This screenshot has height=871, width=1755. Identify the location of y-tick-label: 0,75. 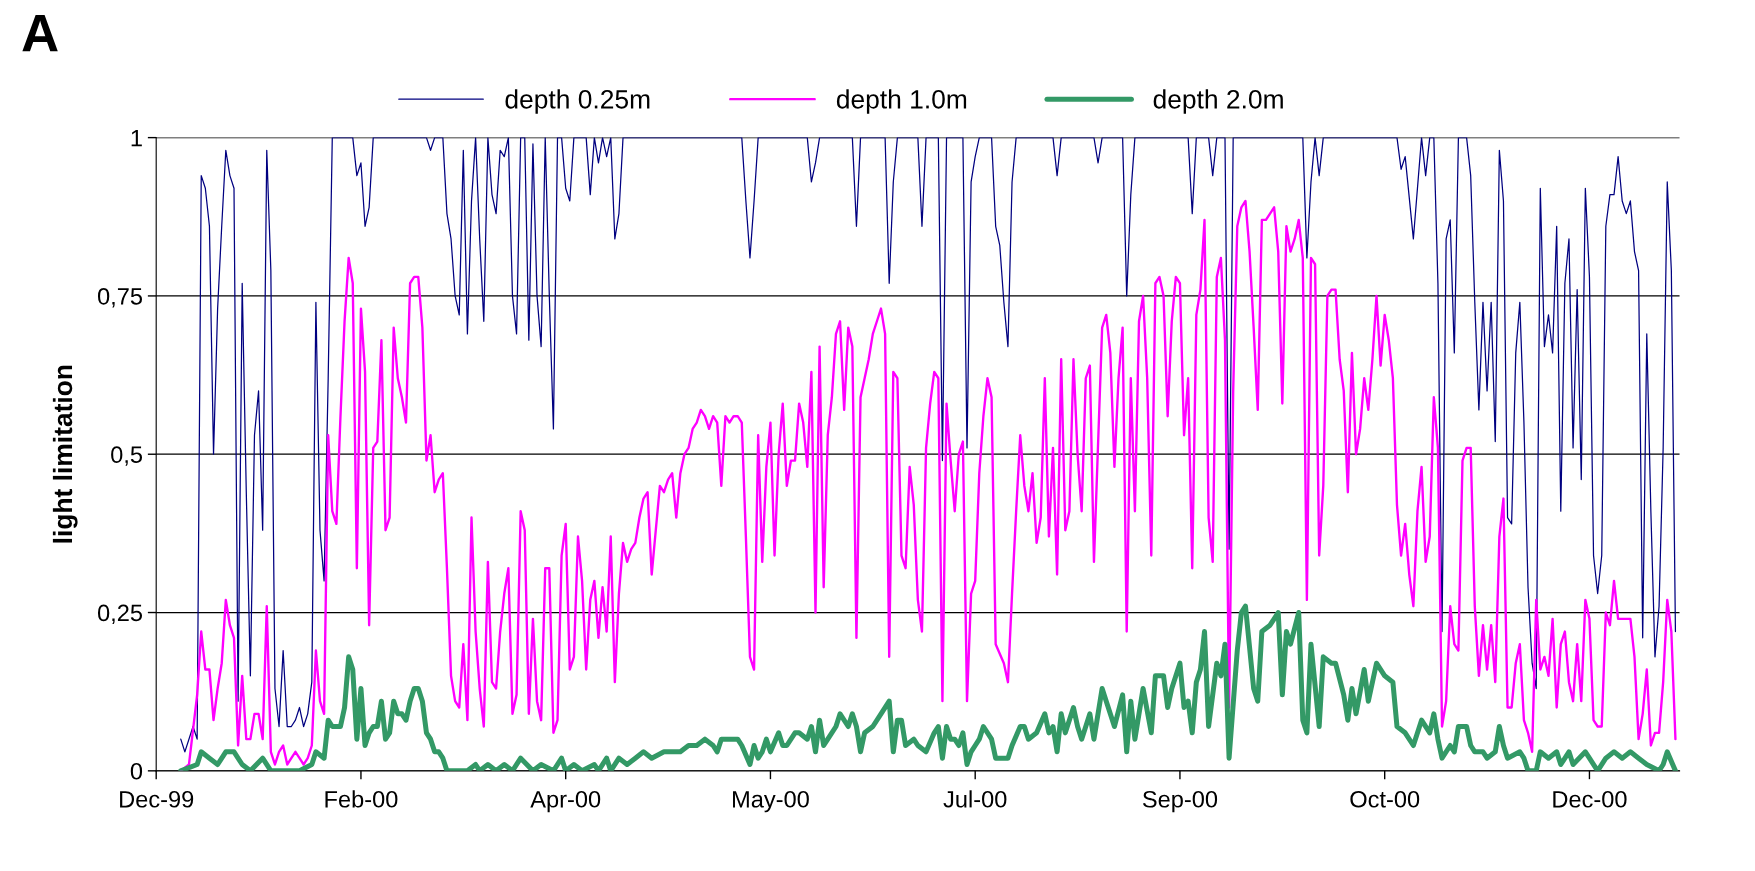
(120, 297).